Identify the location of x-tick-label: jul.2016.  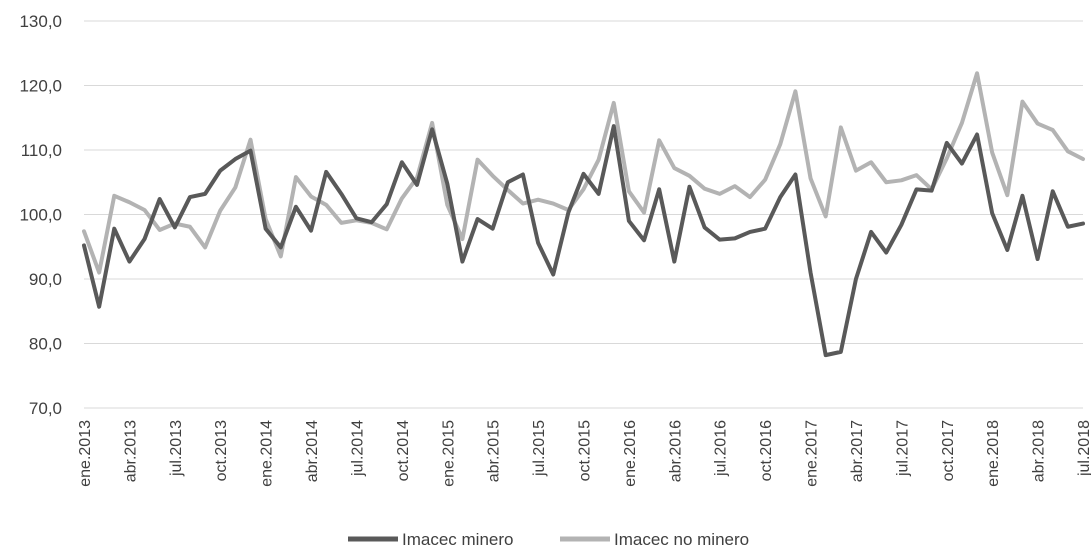
(721, 448).